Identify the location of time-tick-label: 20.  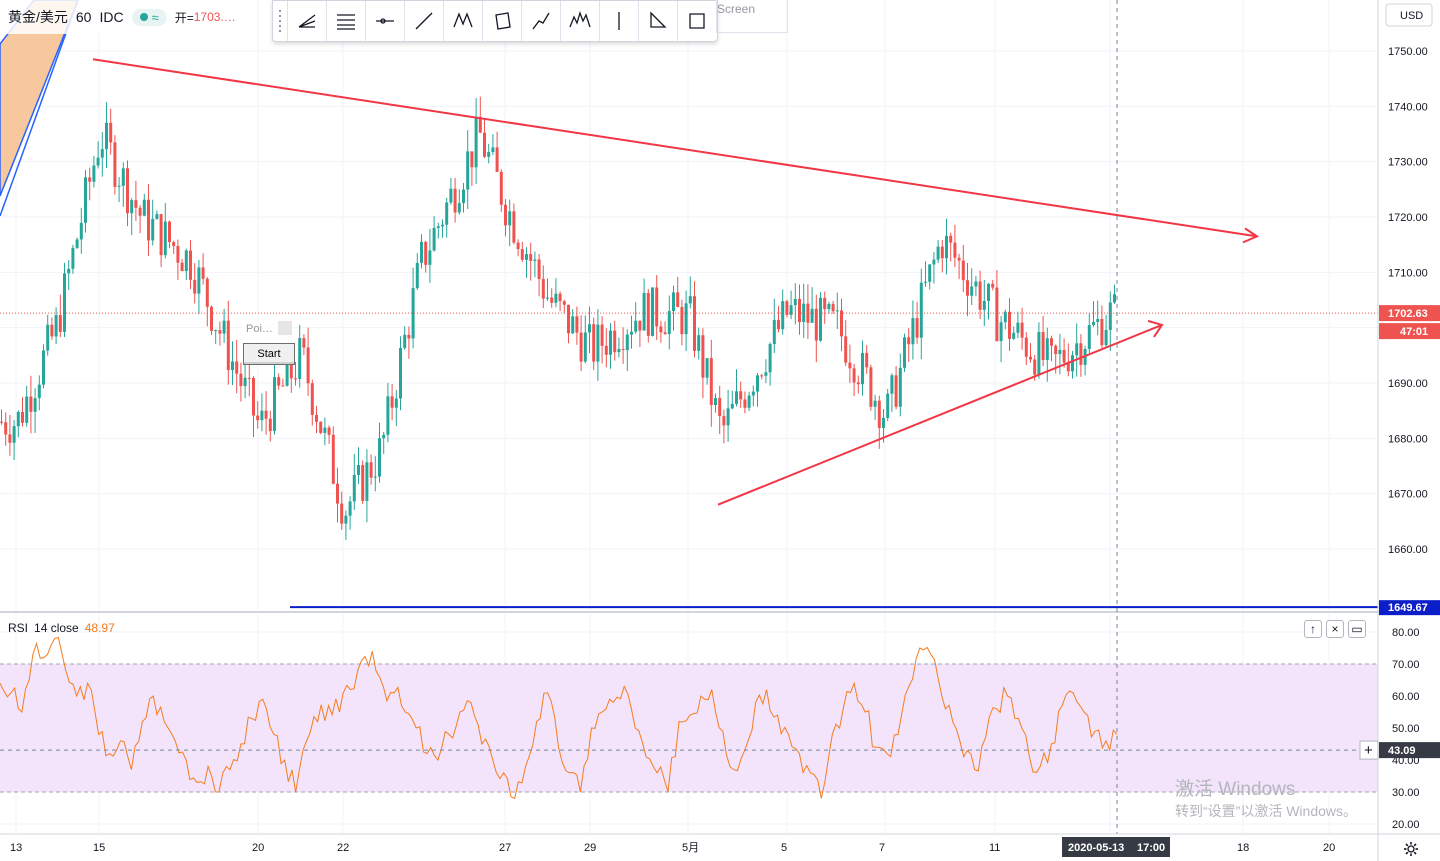
(1329, 848).